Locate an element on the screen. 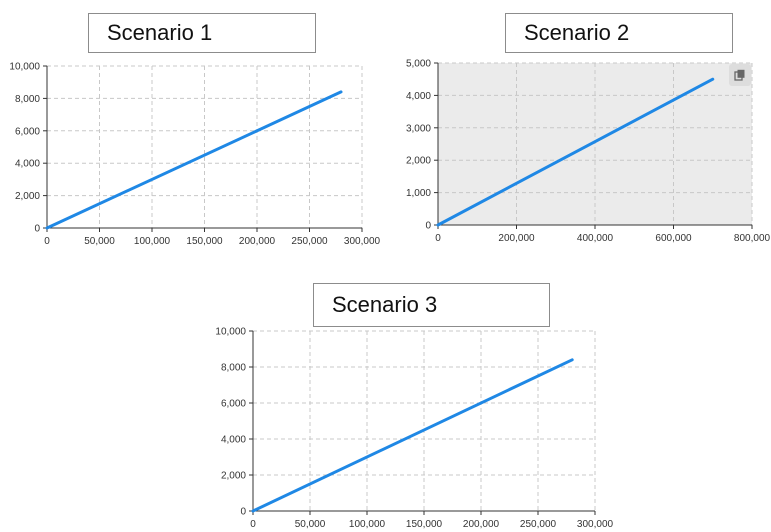 This screenshot has height=532, width=771. chart-title-scenario-3: Scenario 3 is located at coordinates (431, 305).